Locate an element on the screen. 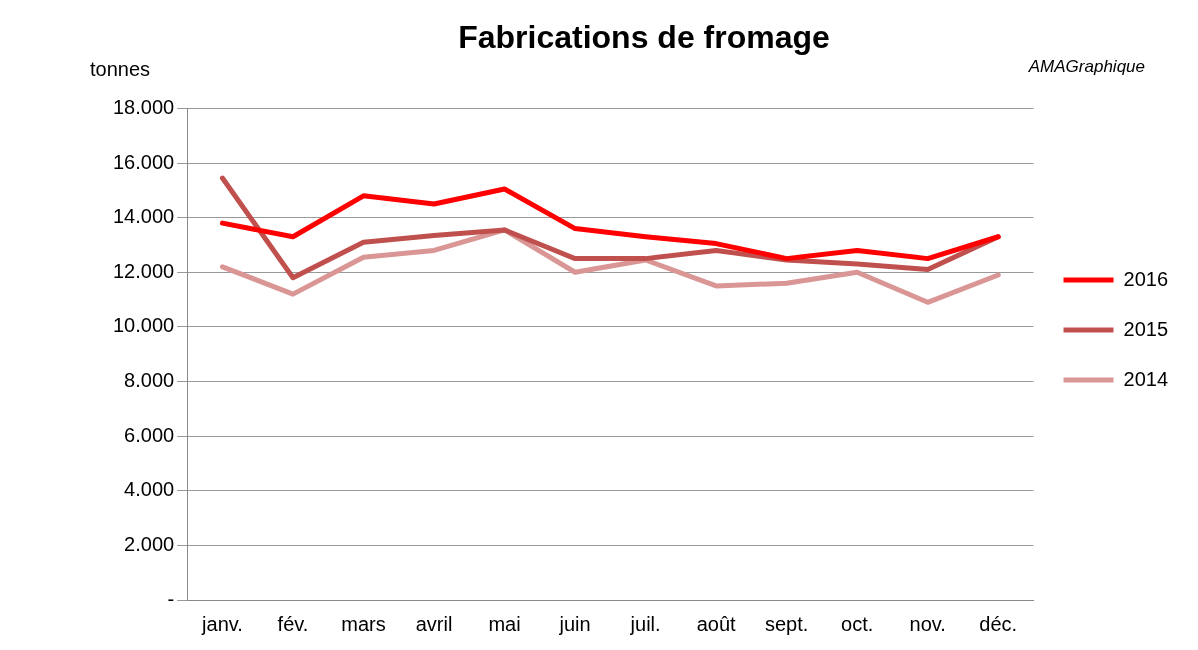  y-tick-label: 8.000 is located at coordinates (149, 380).